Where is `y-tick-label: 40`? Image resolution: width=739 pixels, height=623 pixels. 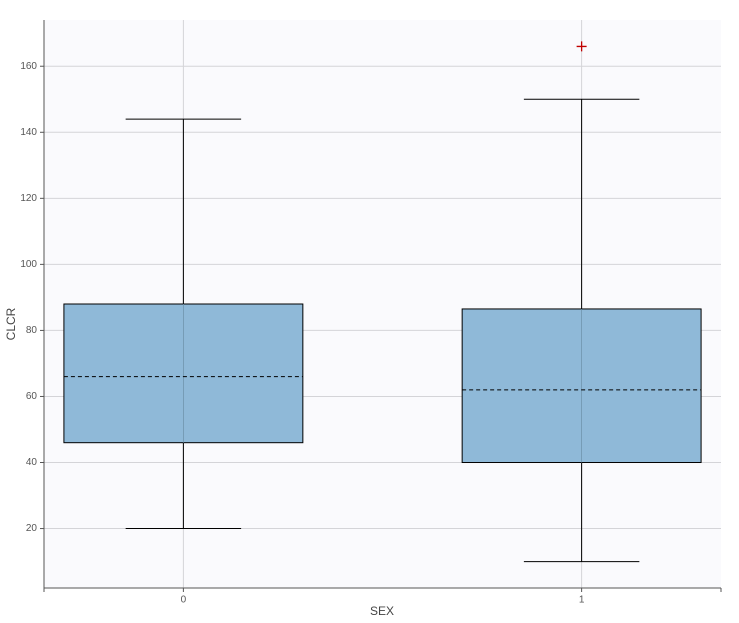 y-tick-label: 40 is located at coordinates (32, 462).